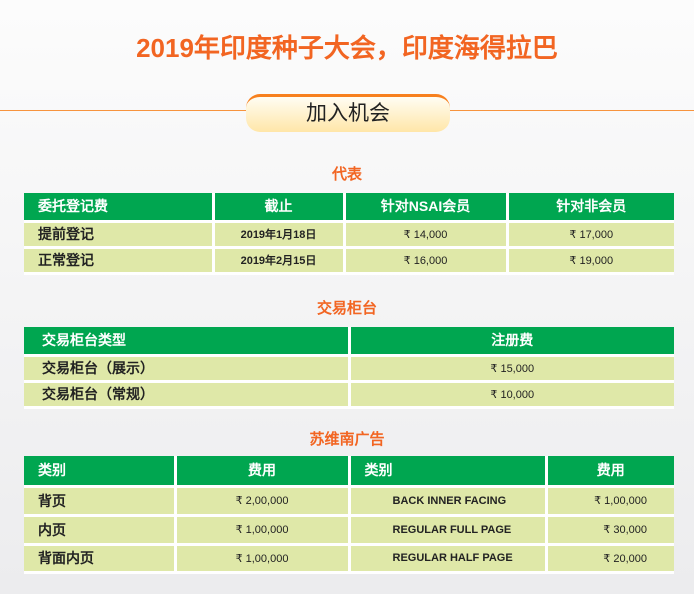  What do you see at coordinates (425, 235) in the screenshot?
I see `cell: ₹ 14,000` at bounding box center [425, 235].